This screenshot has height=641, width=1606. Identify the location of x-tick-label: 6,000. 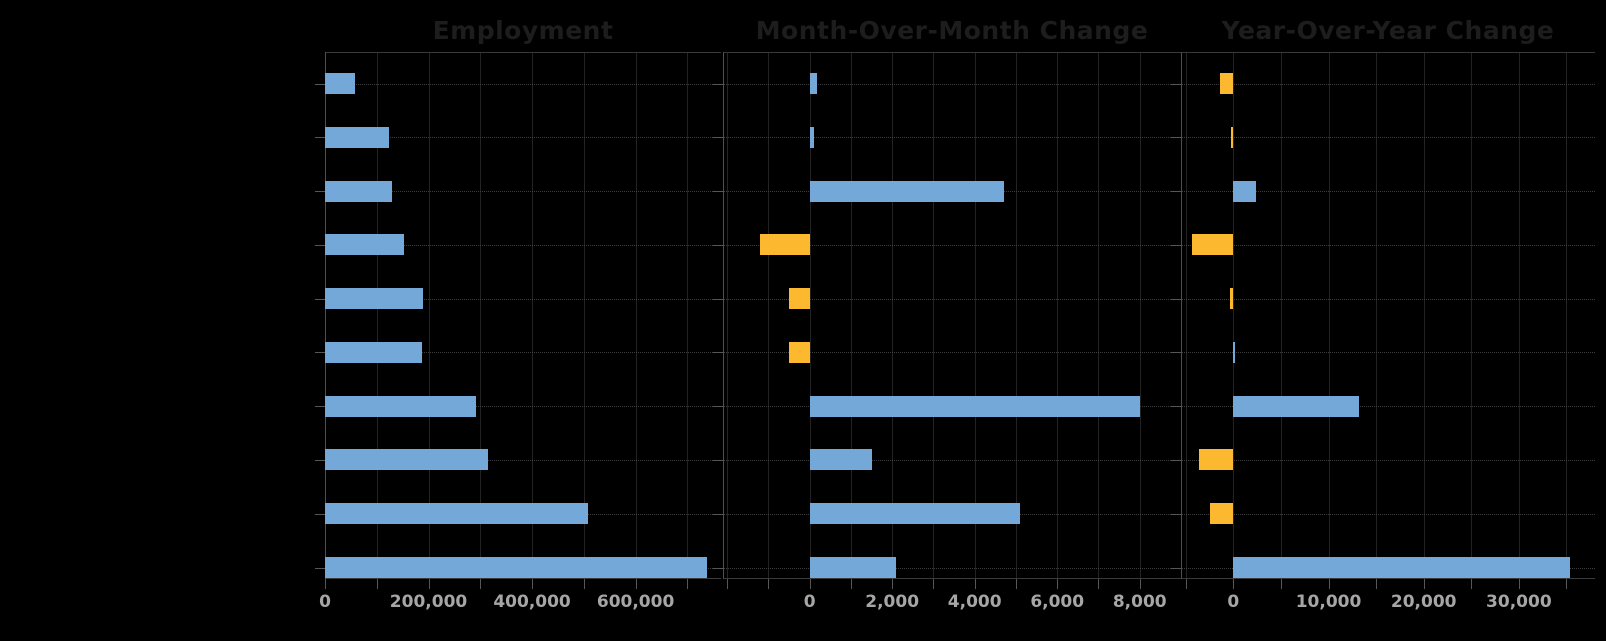
(1057, 602).